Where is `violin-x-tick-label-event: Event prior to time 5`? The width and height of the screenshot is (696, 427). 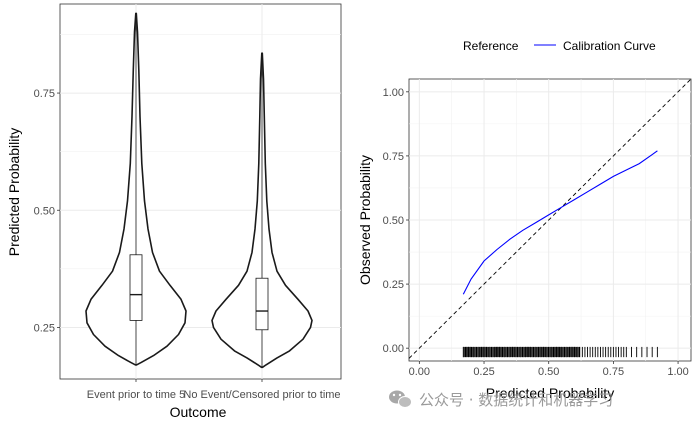 violin-x-tick-label-event: Event prior to time 5 is located at coordinates (136, 395).